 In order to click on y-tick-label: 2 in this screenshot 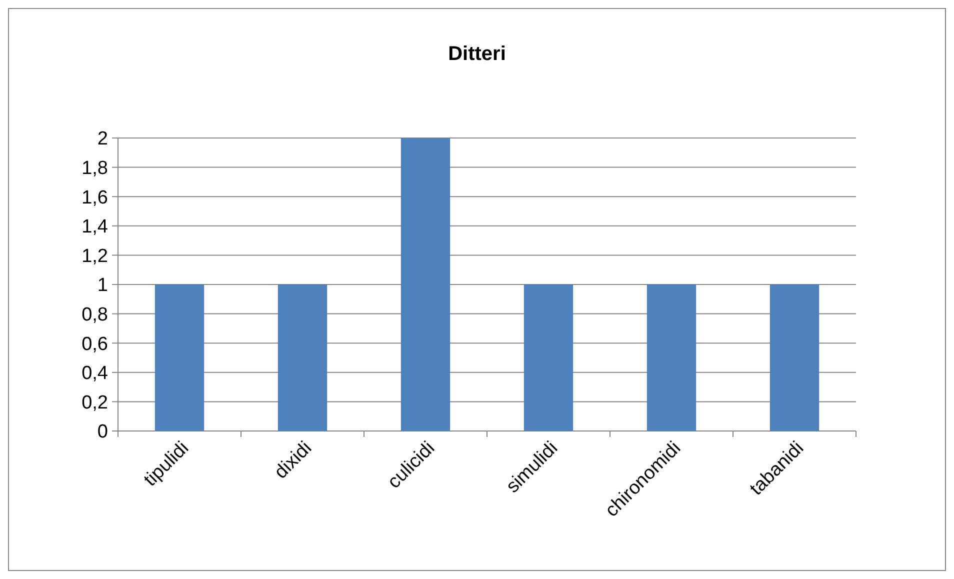, I will do `click(102, 139)`.